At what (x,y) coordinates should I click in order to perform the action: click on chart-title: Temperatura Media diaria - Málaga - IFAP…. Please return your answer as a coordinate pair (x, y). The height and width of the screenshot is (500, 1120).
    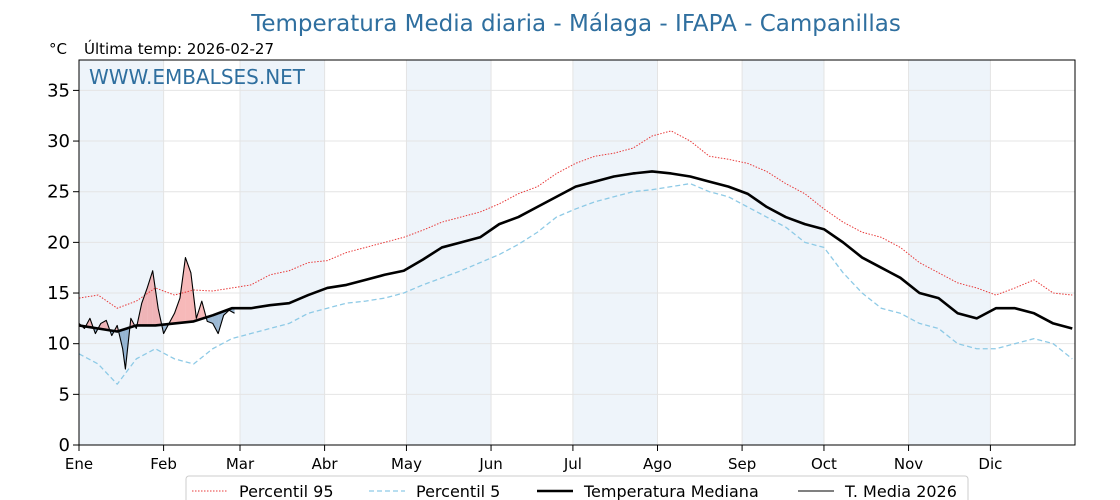
    Looking at the image, I should click on (575, 24).